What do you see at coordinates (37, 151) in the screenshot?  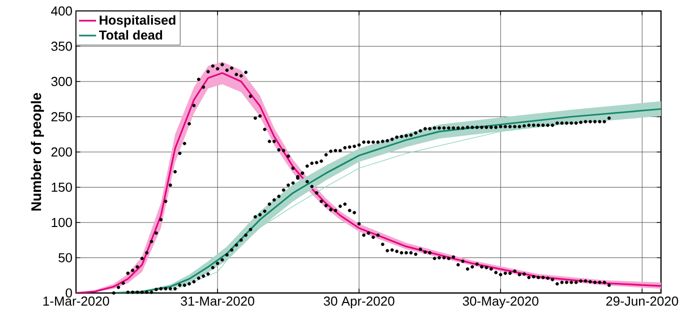 I see `y-axis-title: Number of people` at bounding box center [37, 151].